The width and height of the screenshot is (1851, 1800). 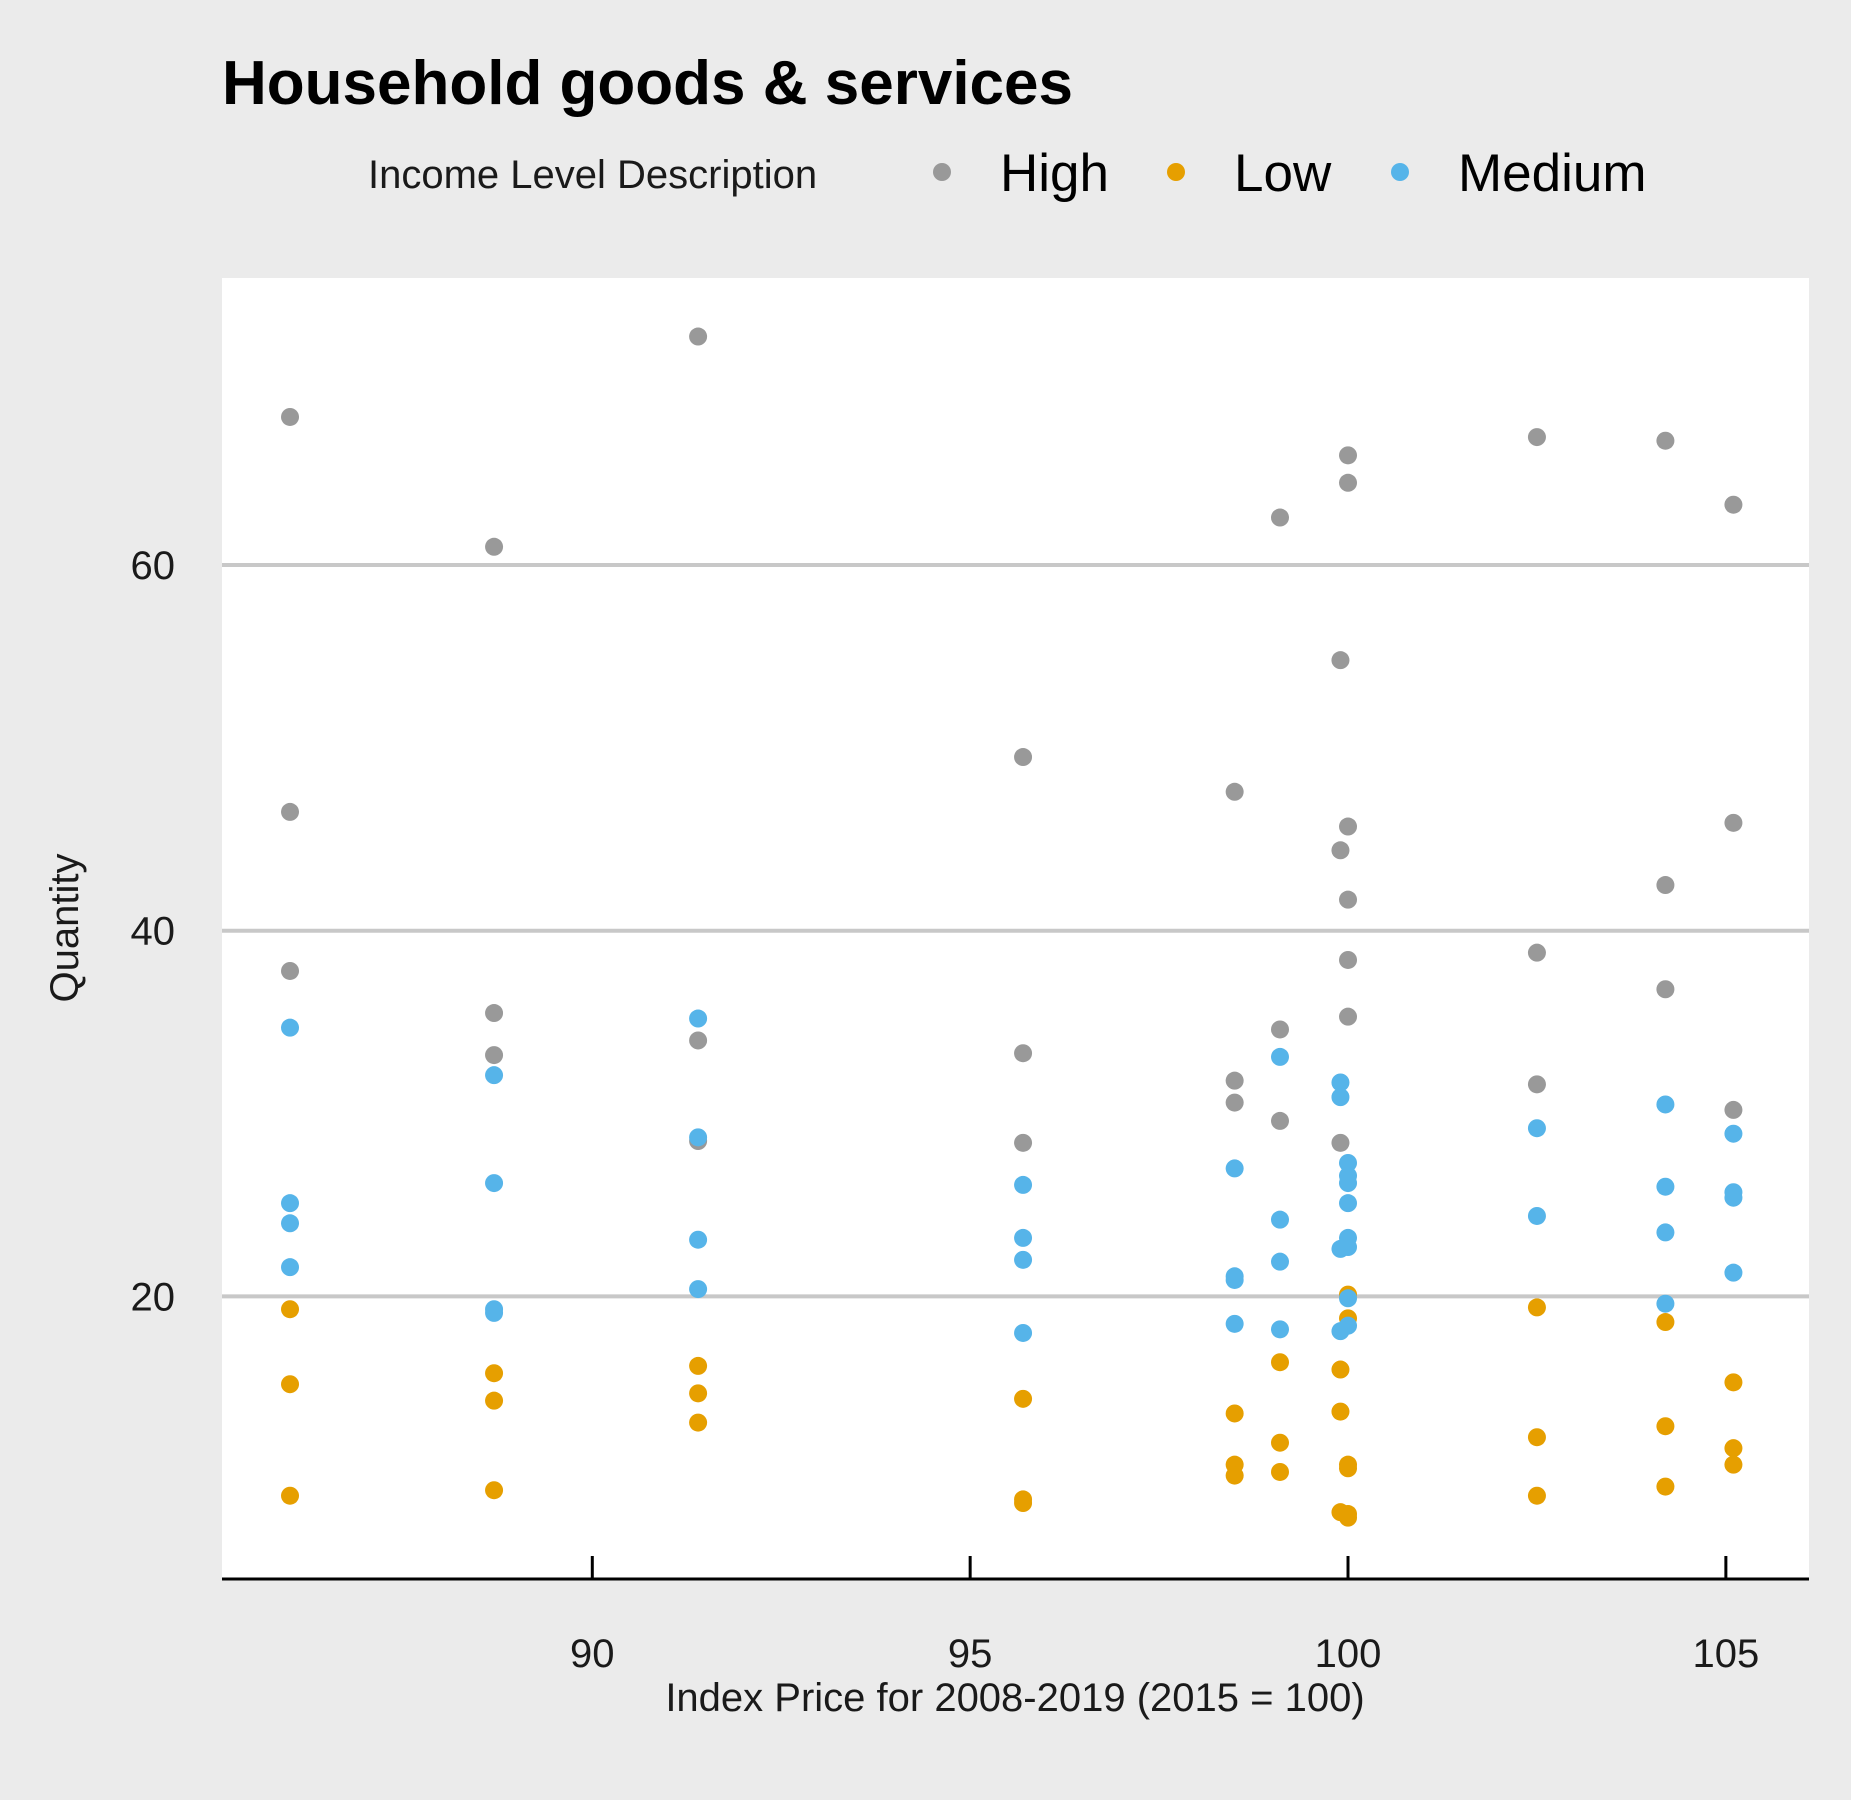 What do you see at coordinates (942, 172) in the screenshot?
I see `legend-marker-high` at bounding box center [942, 172].